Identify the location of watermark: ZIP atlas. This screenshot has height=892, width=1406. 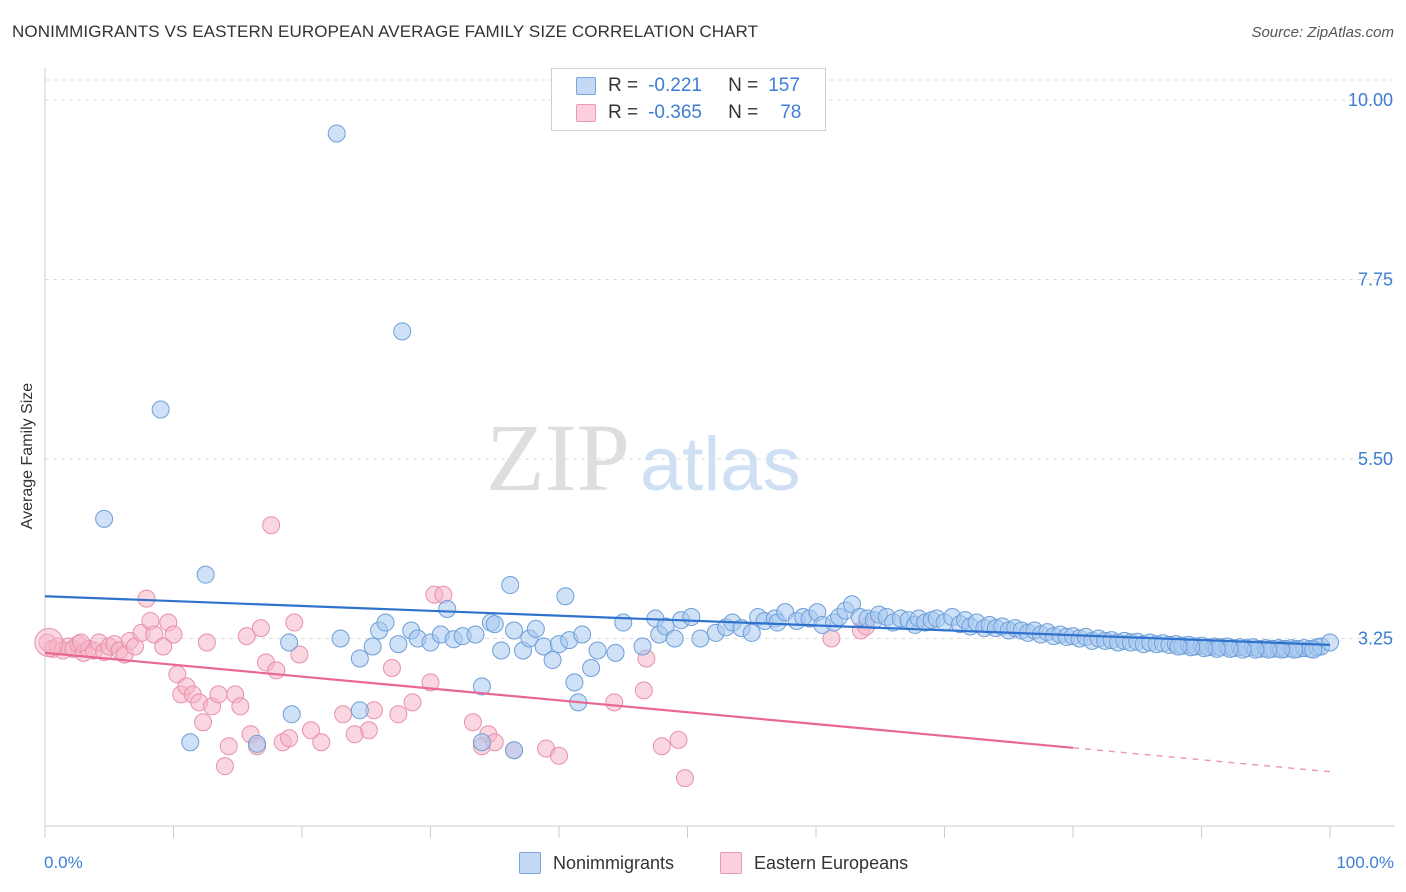
(643, 457).